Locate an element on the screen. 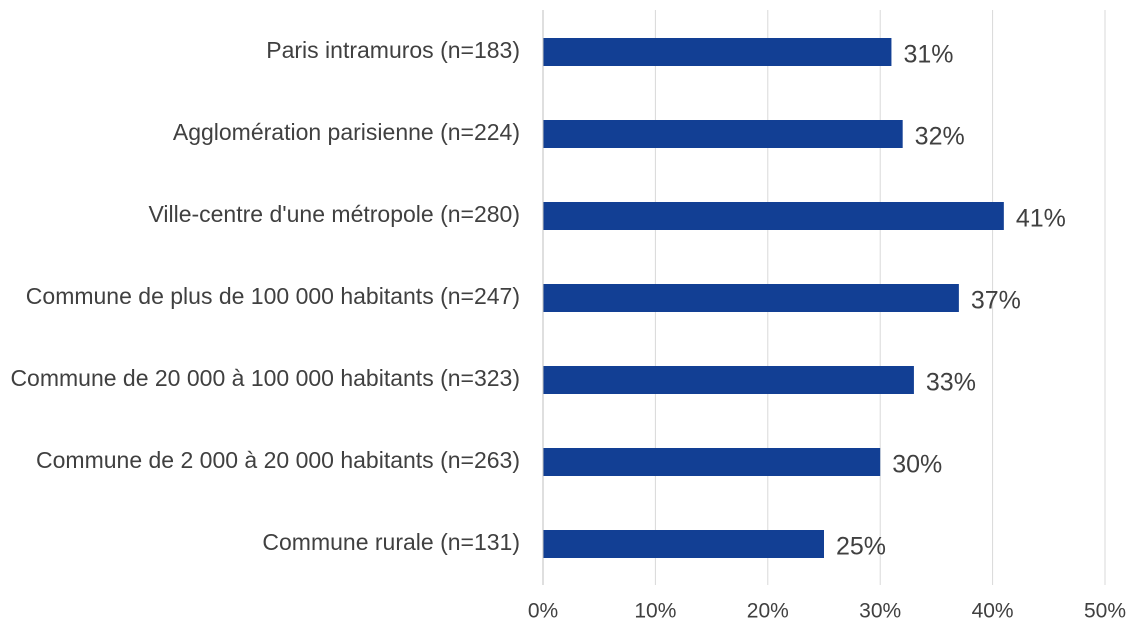 The width and height of the screenshot is (1132, 623). value-label: 32% is located at coordinates (940, 137).